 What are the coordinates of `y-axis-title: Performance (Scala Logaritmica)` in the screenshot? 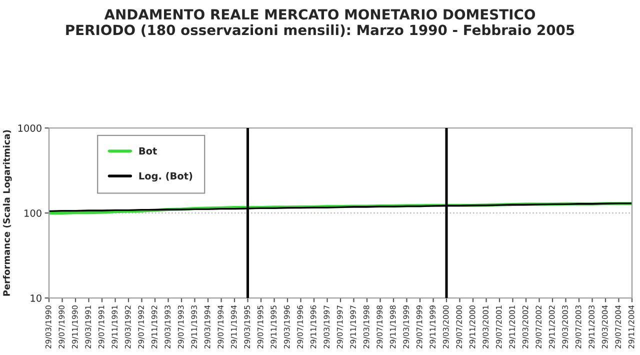 It's located at (7, 213).